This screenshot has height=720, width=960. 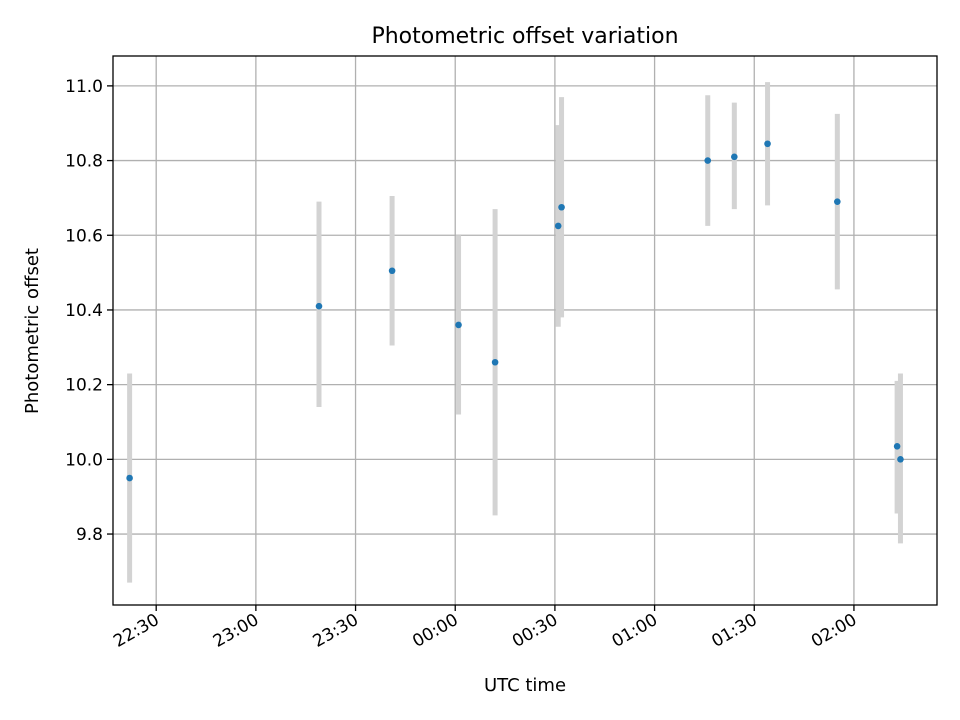 I want to click on x-tick-label: 00:30, so click(x=535, y=631).